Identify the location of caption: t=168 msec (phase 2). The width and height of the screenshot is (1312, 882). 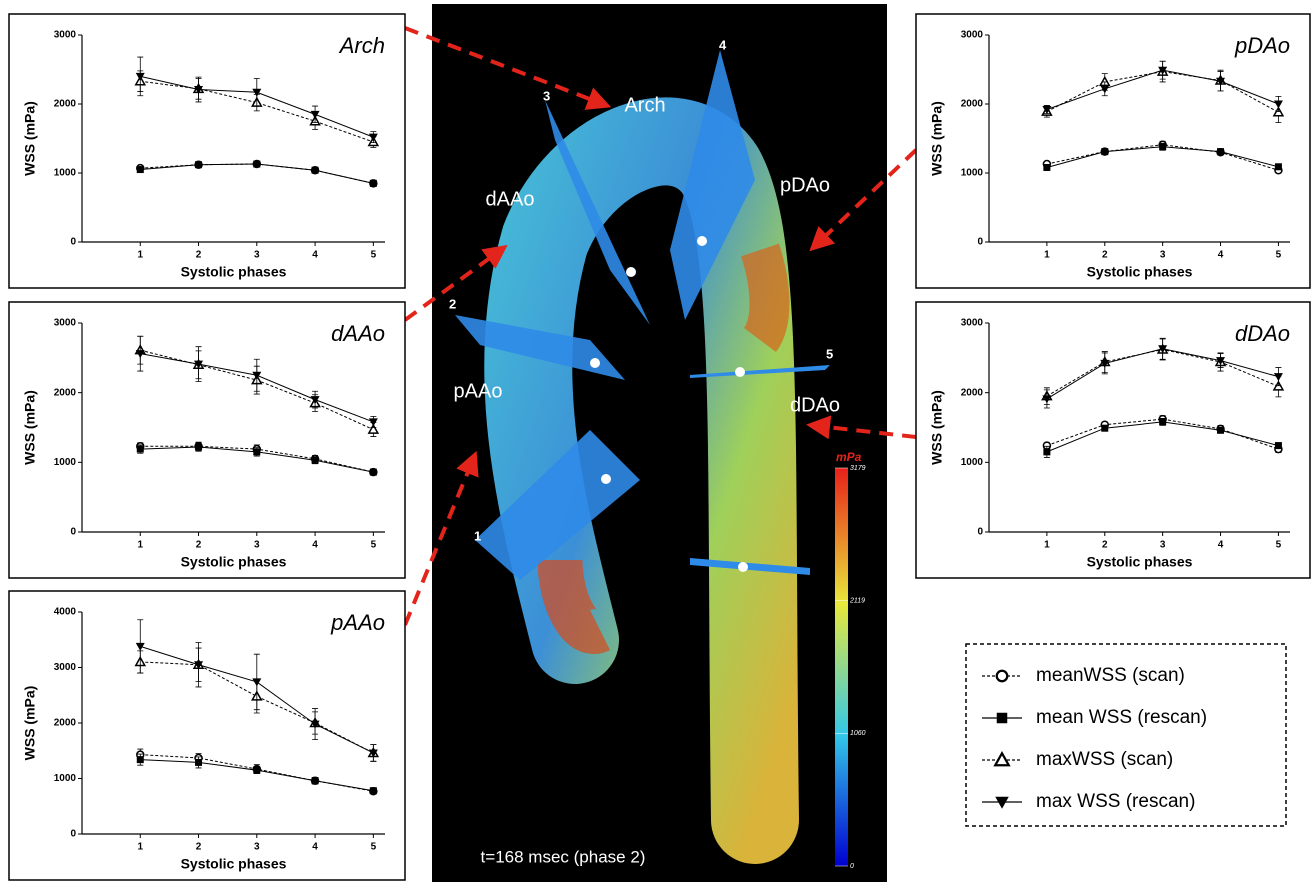
(563, 856).